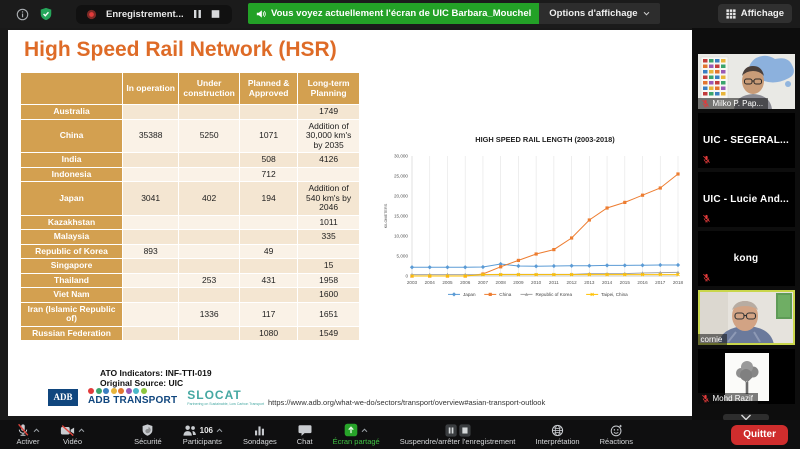  Describe the element at coordinates (190, 112) in the screenshot. I see `table-row: Australia 1749` at that location.